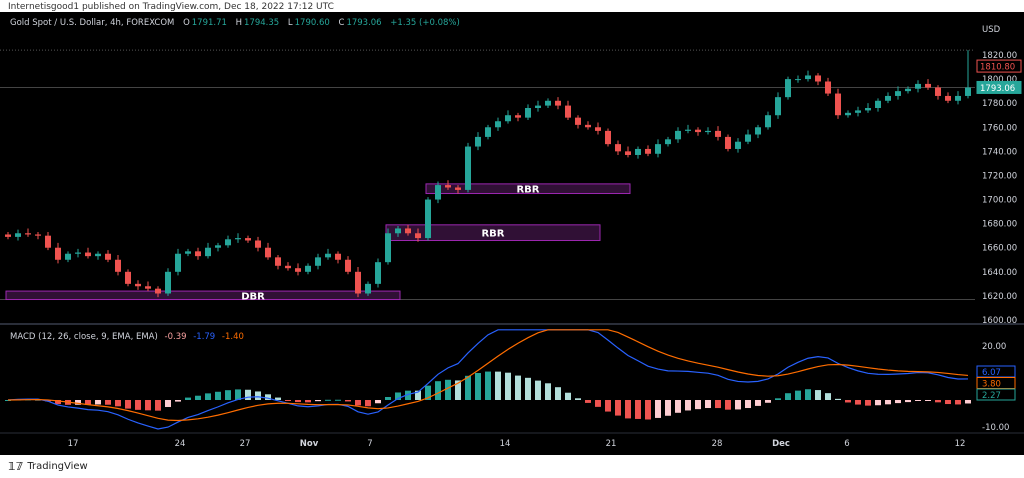 This screenshot has width=1024, height=478. I want to click on change-value: +1.35 (+0.08%), so click(425, 23).